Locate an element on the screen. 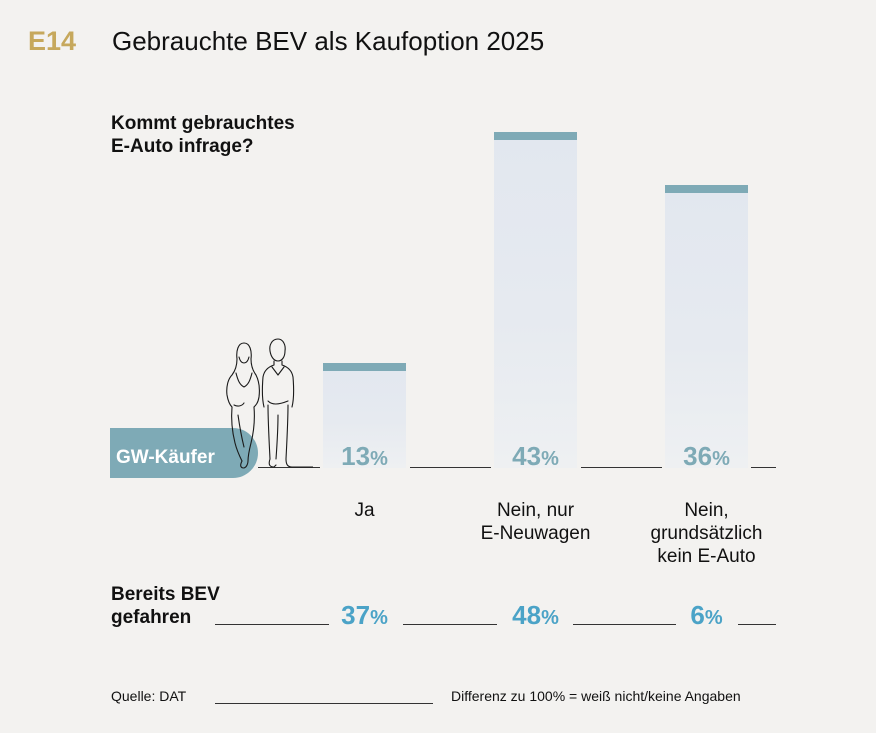 Image resolution: width=876 pixels, height=733 pixels. row2-value-nein-kein-eauto: 6% is located at coordinates (706, 615).